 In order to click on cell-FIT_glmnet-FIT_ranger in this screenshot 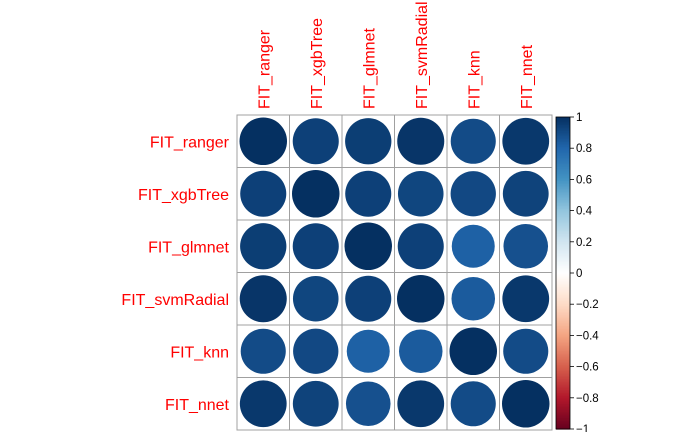, I will do `click(263, 246)`.